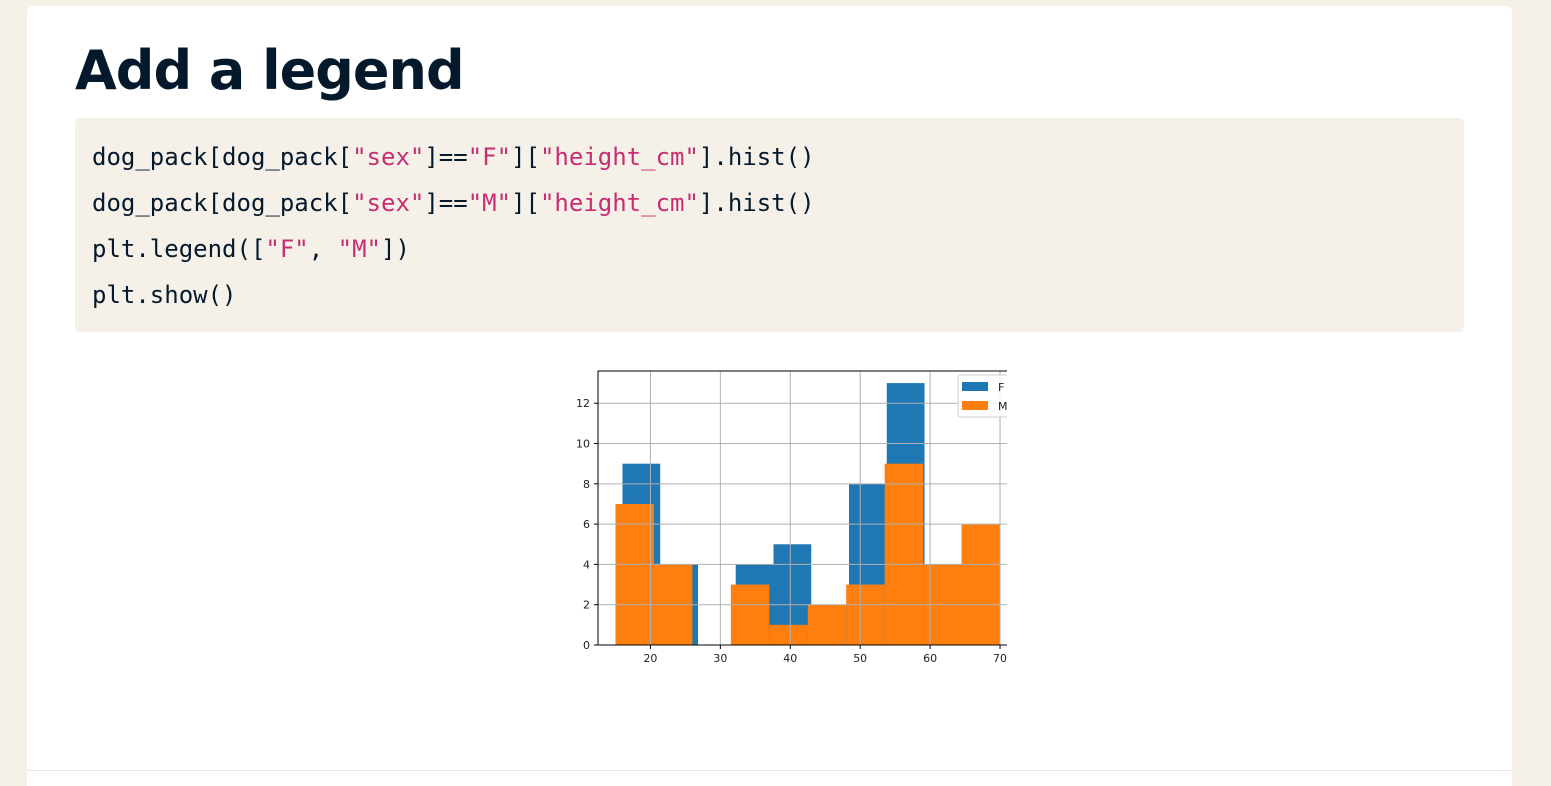 This screenshot has height=786, width=1551. Describe the element at coordinates (586, 645) in the screenshot. I see `y-tick-label: 0` at that location.